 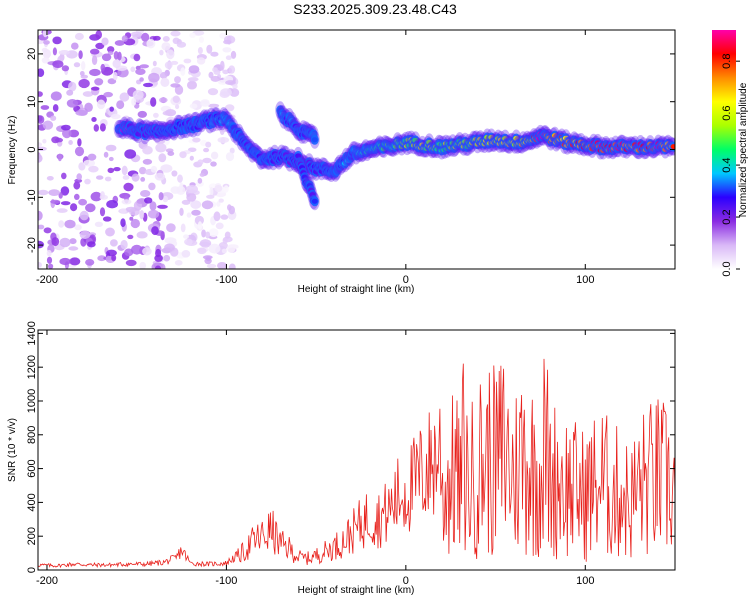 I want to click on snr-x-axis-label: Height of straight line (km), so click(x=356, y=590).